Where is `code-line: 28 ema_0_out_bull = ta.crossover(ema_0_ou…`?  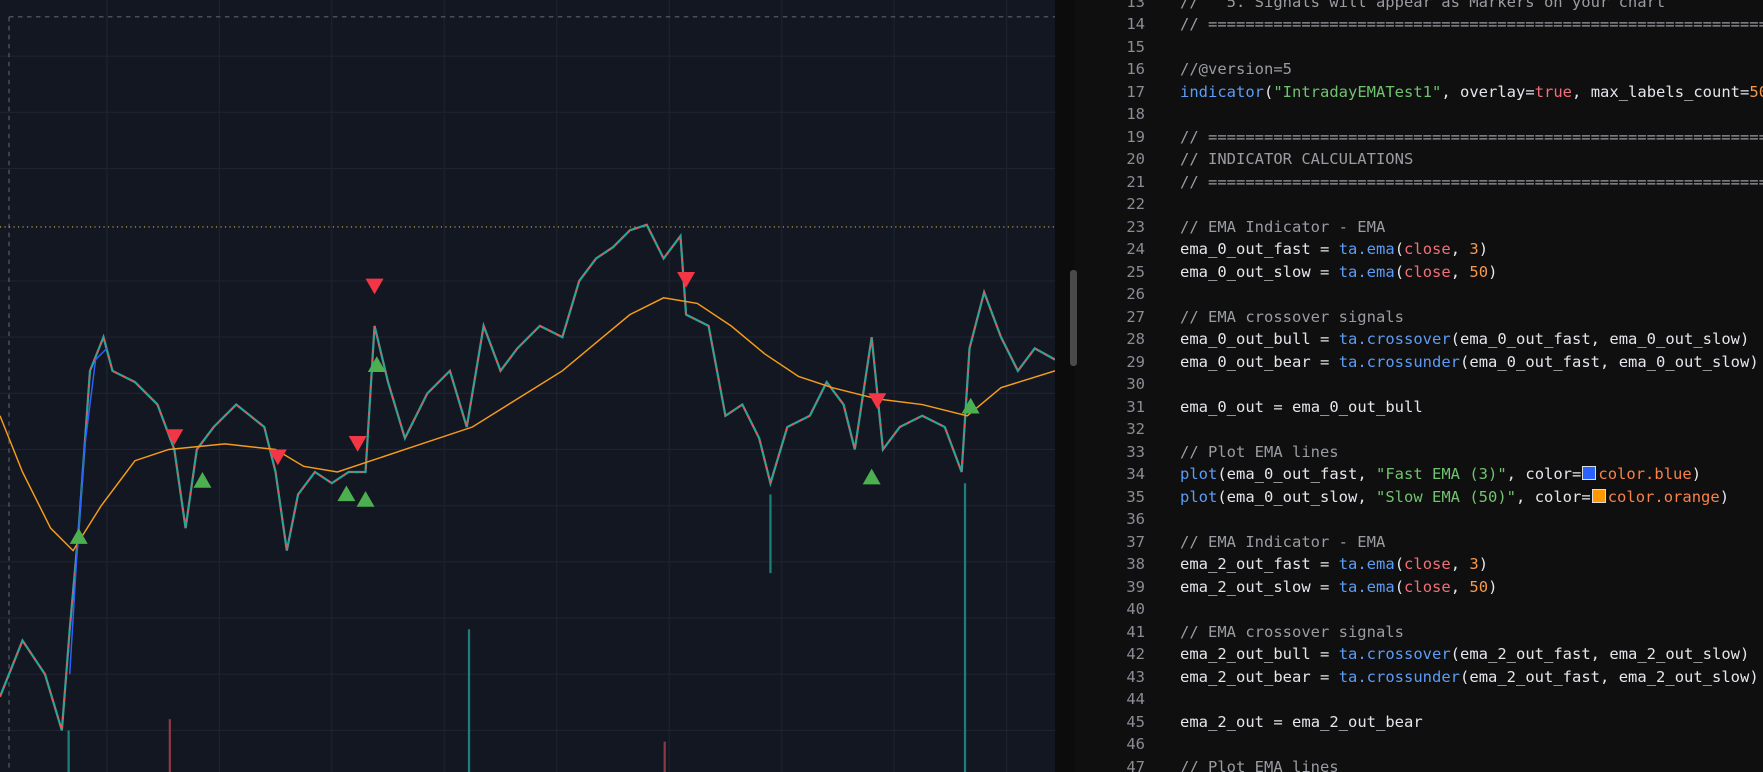 code-line: 28 ema_0_out_bull = ta.crossover(ema_0_ou… is located at coordinates (1420, 339).